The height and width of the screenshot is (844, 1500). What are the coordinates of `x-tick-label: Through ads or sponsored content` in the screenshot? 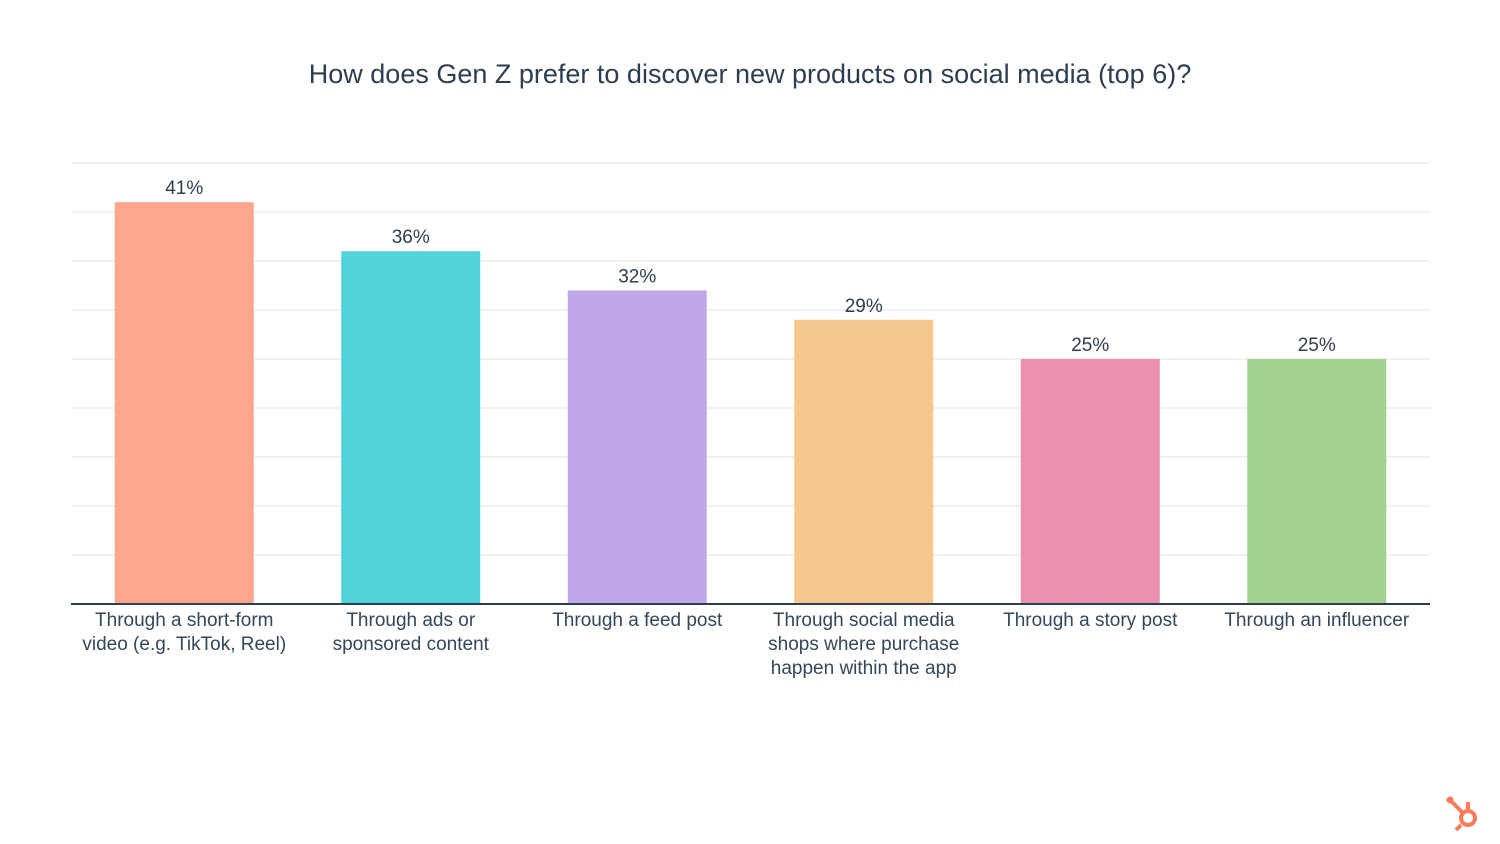 It's located at (410, 632).